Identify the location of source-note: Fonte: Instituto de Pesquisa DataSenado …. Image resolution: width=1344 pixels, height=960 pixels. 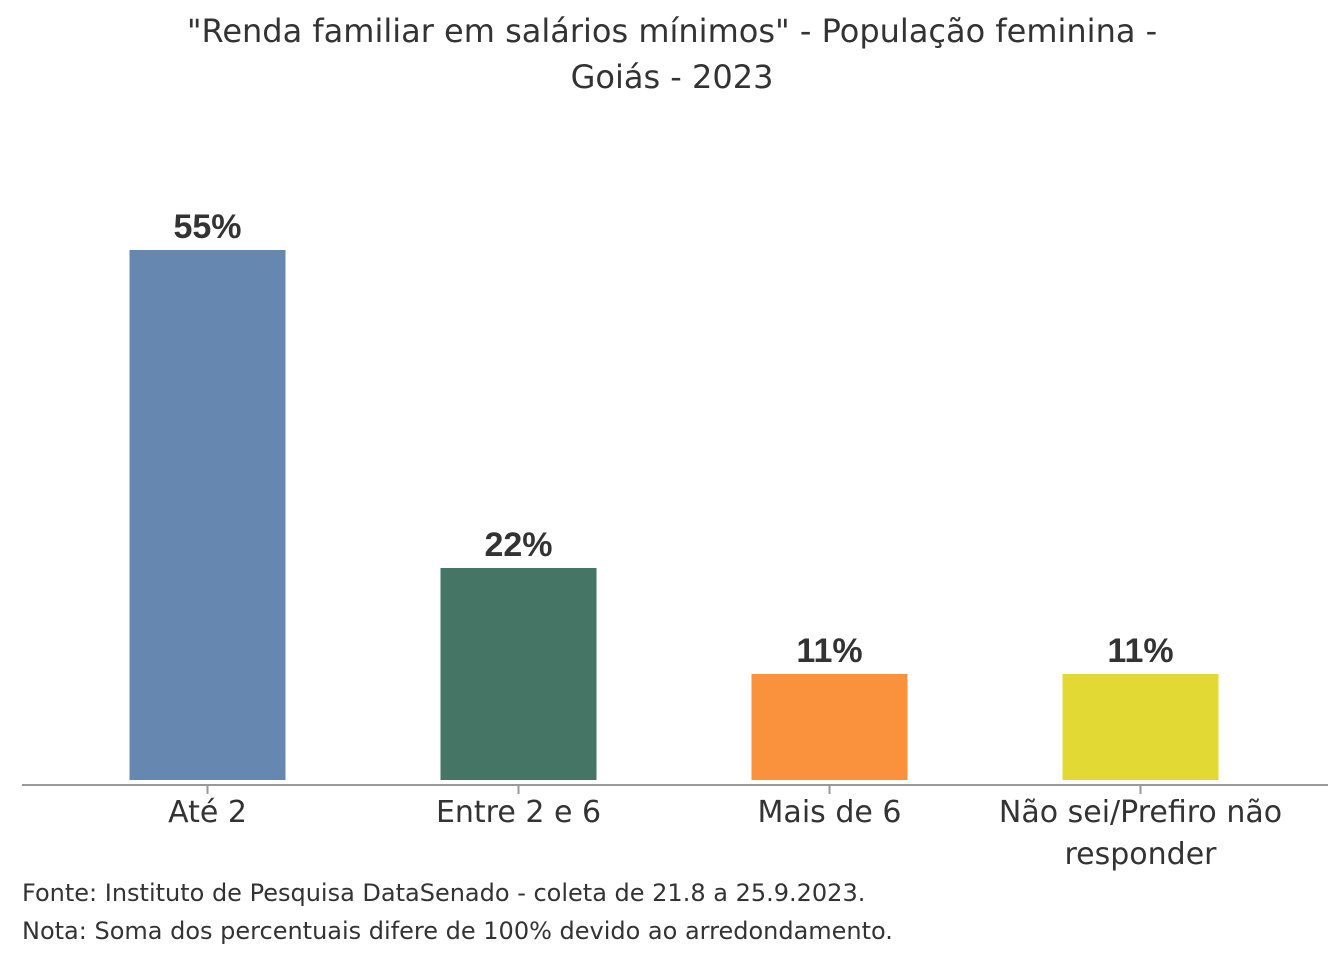
(444, 893).